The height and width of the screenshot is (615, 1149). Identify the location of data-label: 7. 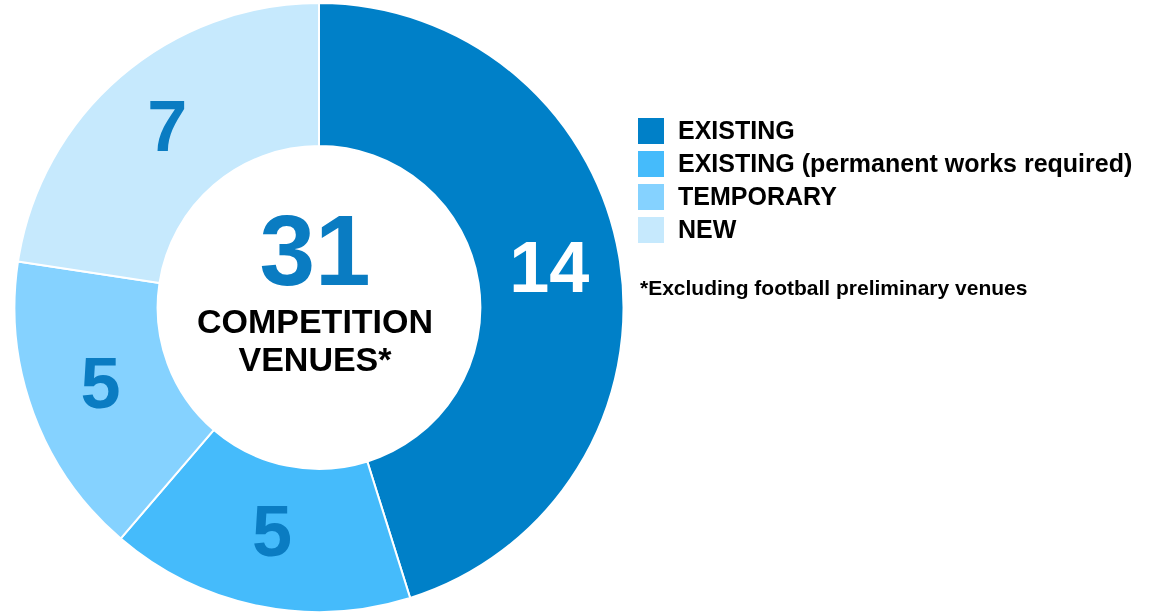
(167, 125).